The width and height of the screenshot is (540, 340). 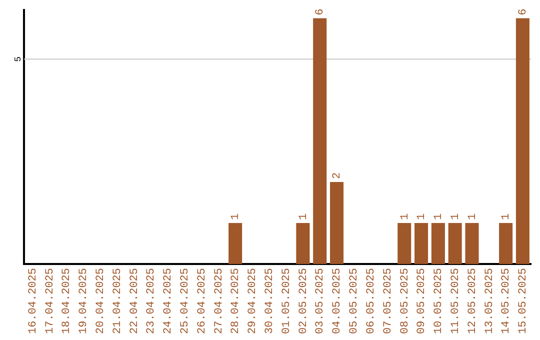 I want to click on x-tick-label: 17.04.2025, so click(x=50, y=301).